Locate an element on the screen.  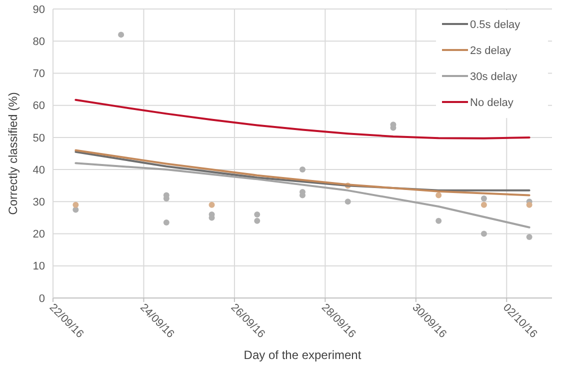
y-tick-label: 20 is located at coordinates (38, 234).